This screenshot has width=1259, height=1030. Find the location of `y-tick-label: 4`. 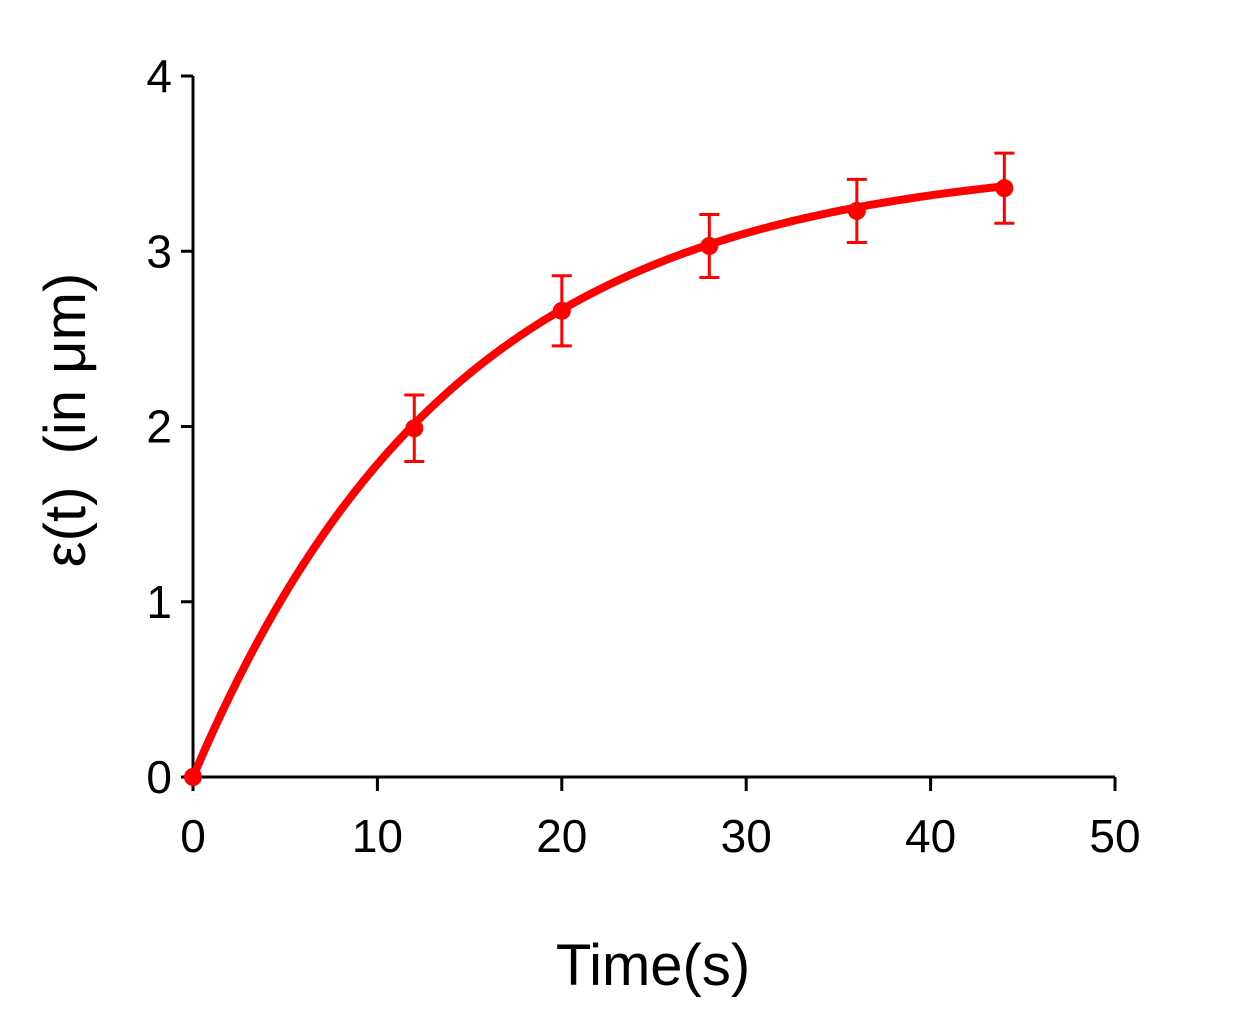

y-tick-label: 4 is located at coordinates (159, 76).